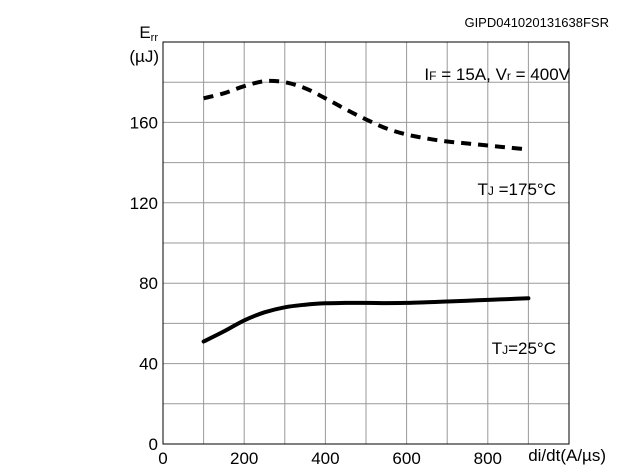 This screenshot has width=617, height=476. Describe the element at coordinates (148, 364) in the screenshot. I see `y-tick-label: 40` at that location.